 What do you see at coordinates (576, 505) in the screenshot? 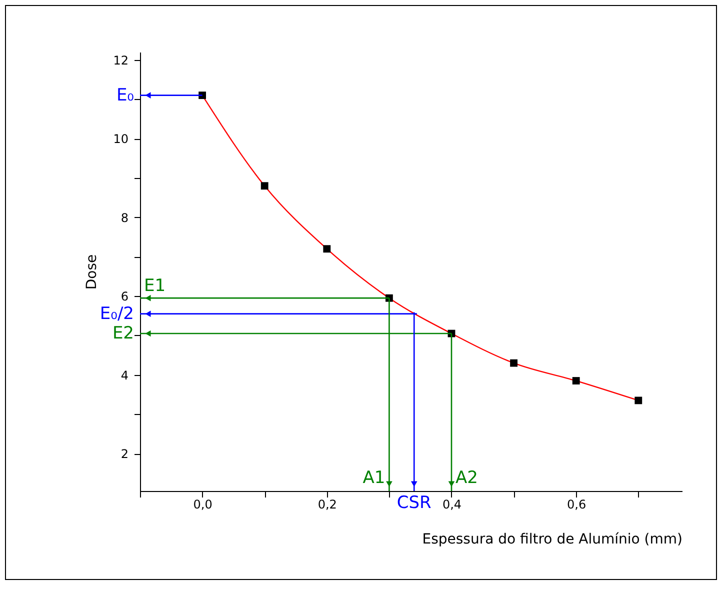
I see `x-tick-label: 0,6` at bounding box center [576, 505].